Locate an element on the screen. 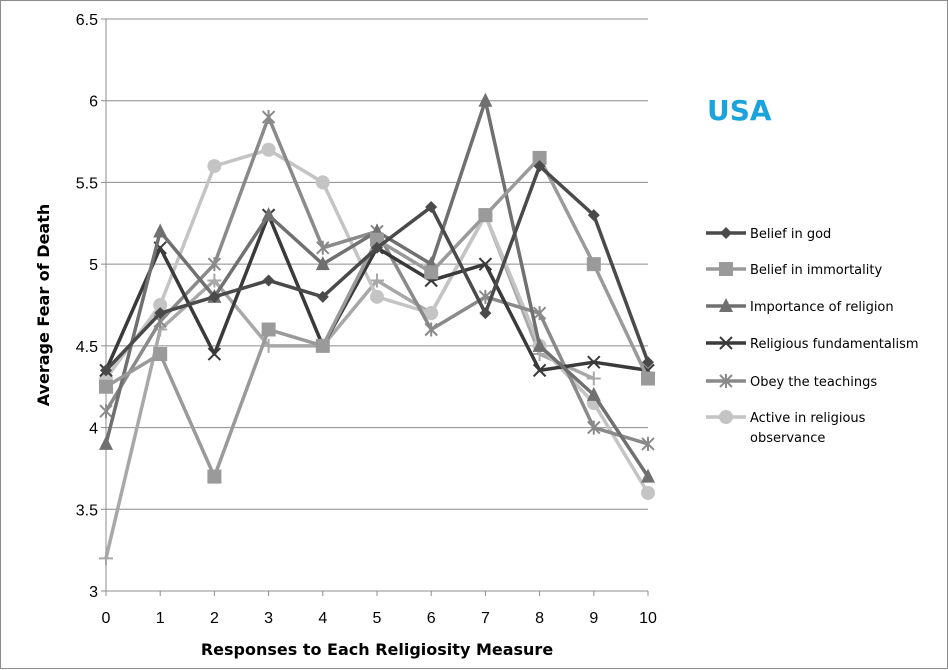 This screenshot has width=948, height=670. legend-label: Importance of religion is located at coordinates (822, 307).